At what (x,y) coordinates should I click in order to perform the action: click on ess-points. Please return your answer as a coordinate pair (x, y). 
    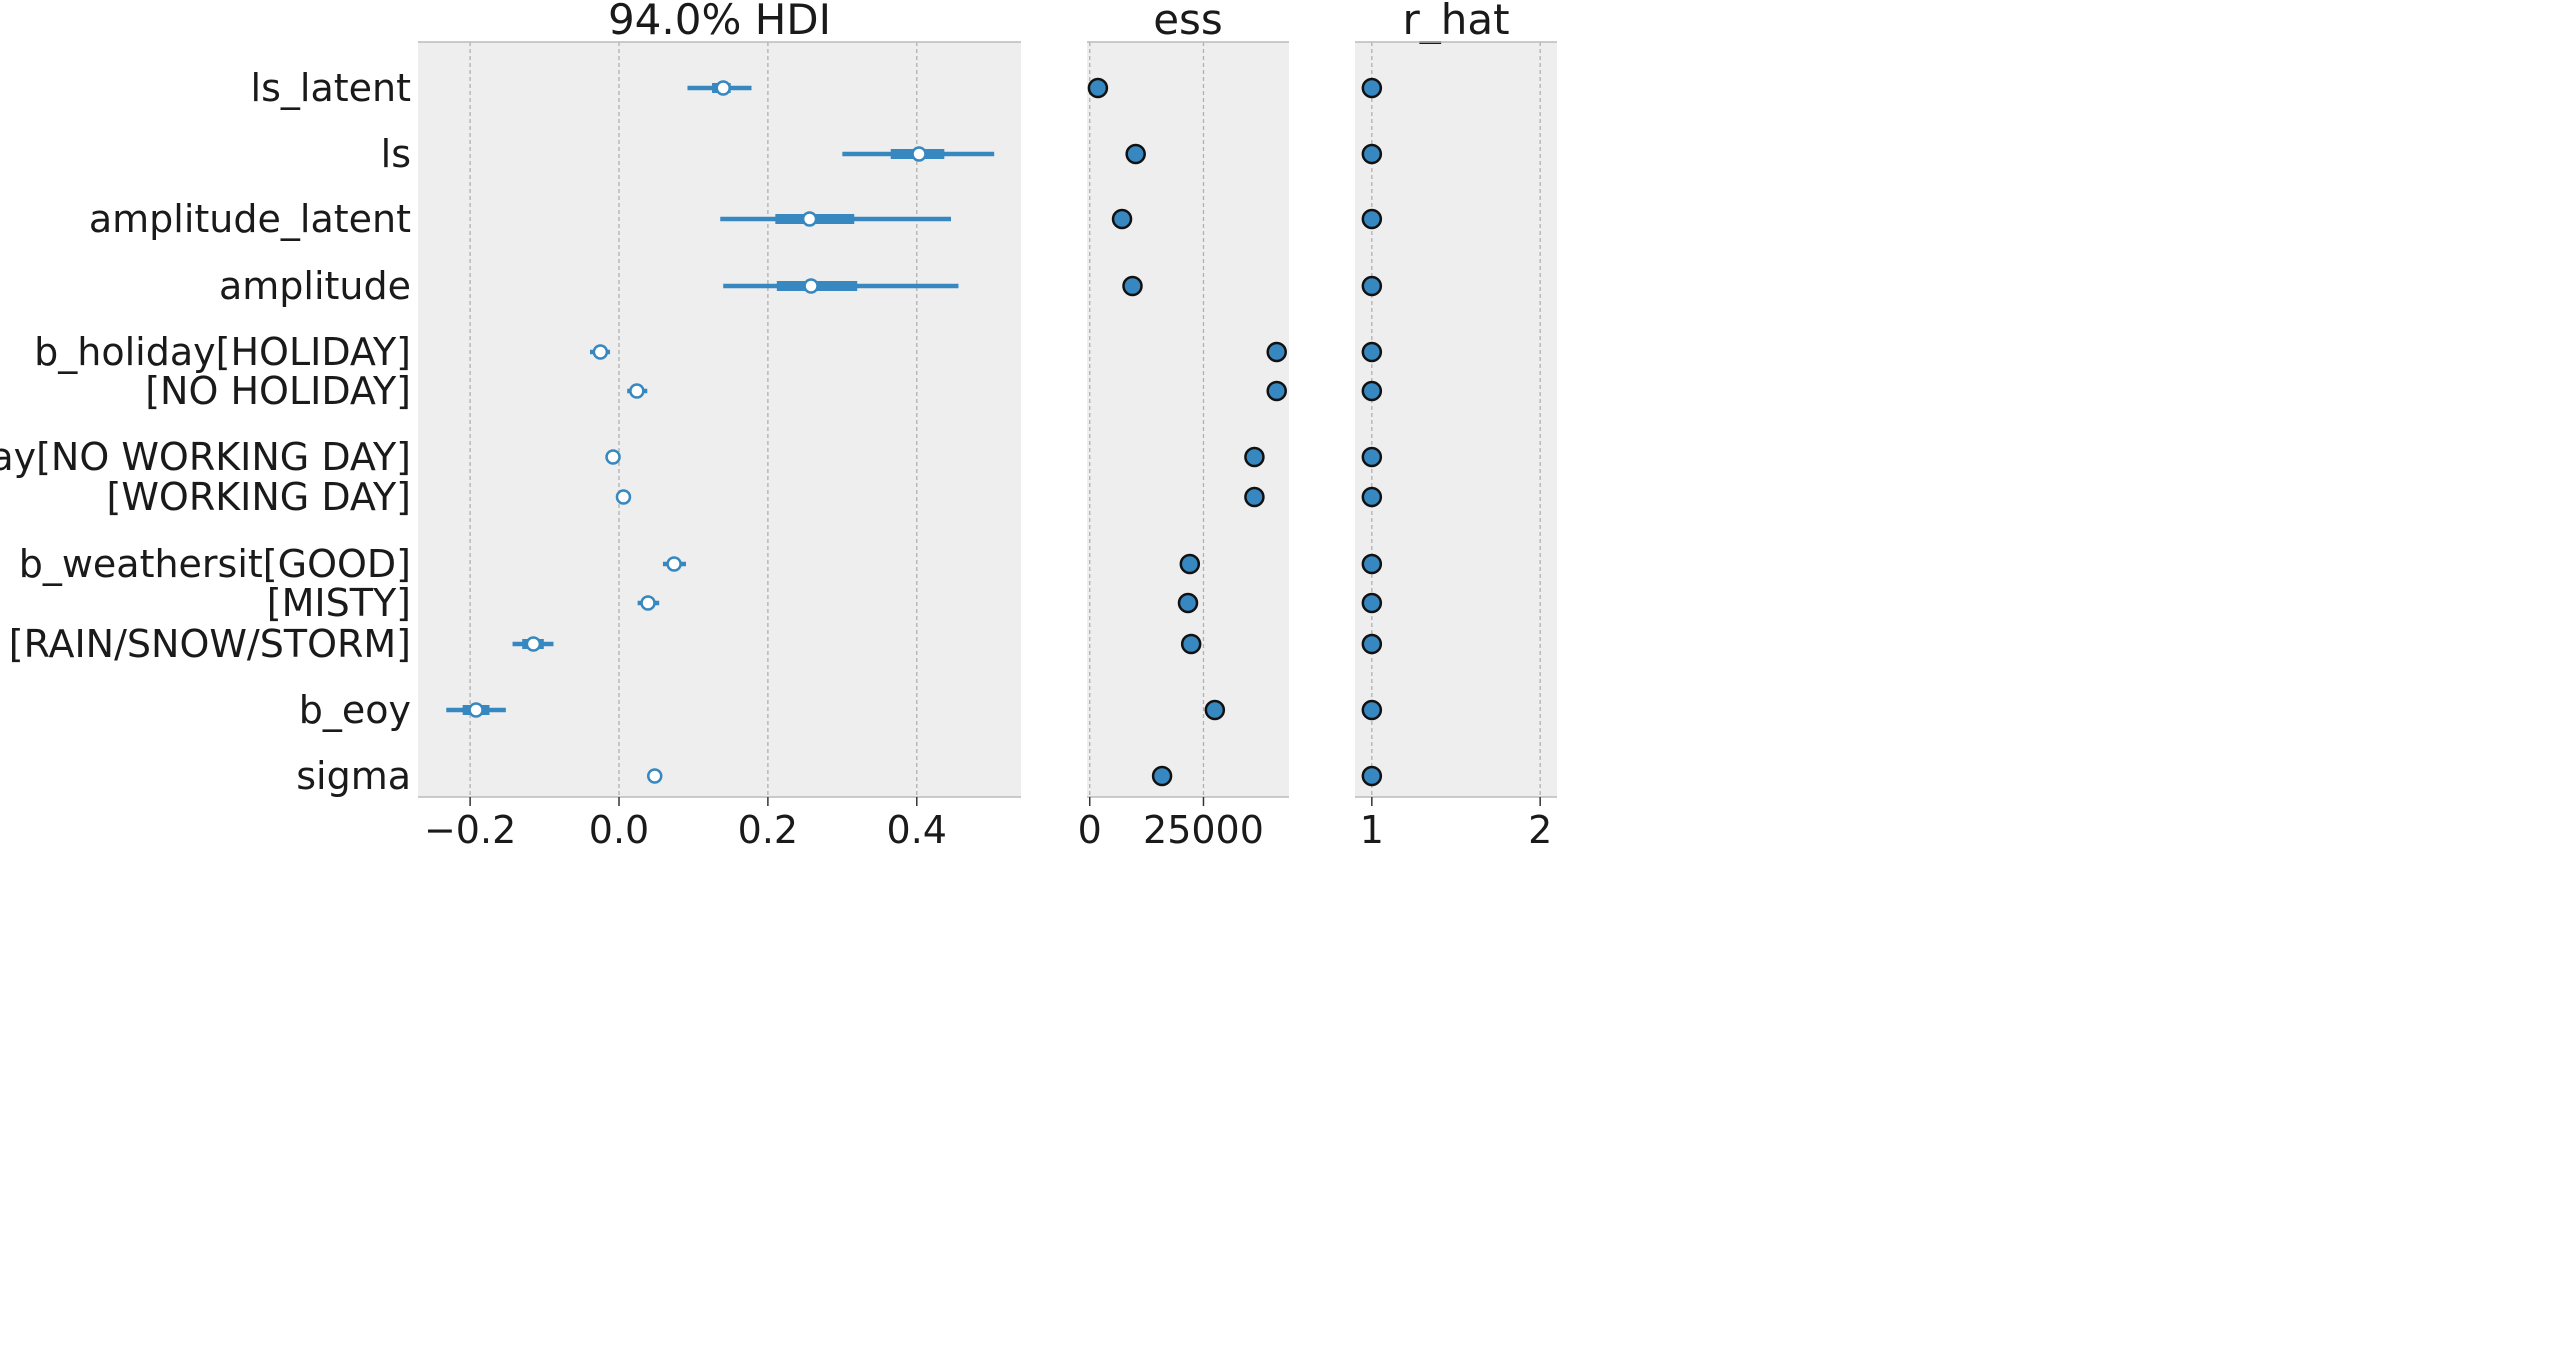
    Looking at the image, I should click on (1187, 432).